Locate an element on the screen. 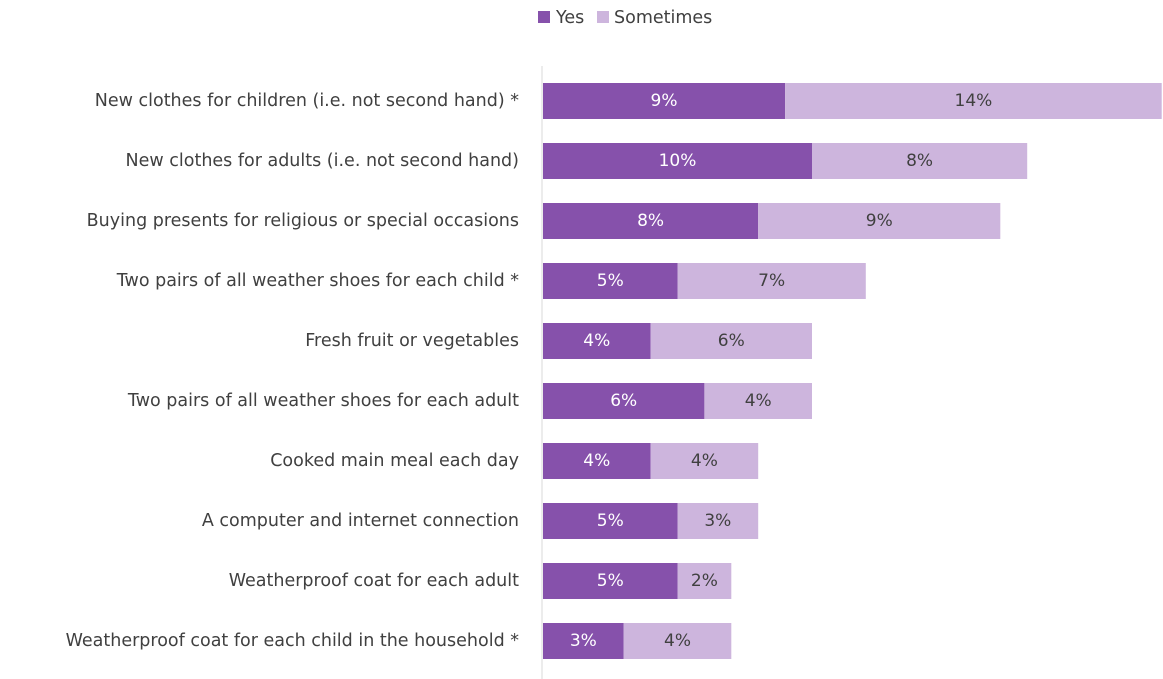 Image resolution: width=1163 pixels, height=679 pixels. category-label: Cooked main meal each day is located at coordinates (394, 461).